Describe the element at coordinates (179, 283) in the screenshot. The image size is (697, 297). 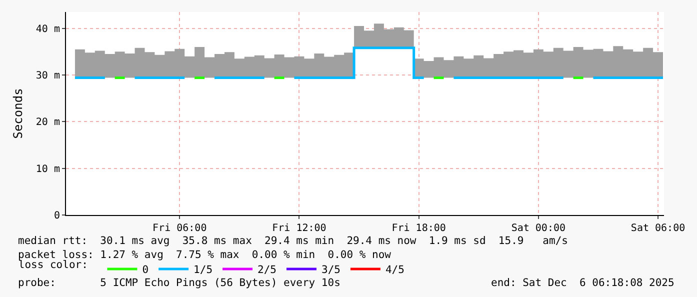
I see `text: probe: 5 ICMP Echo Pings (56 Bytes) every 10s` at that location.